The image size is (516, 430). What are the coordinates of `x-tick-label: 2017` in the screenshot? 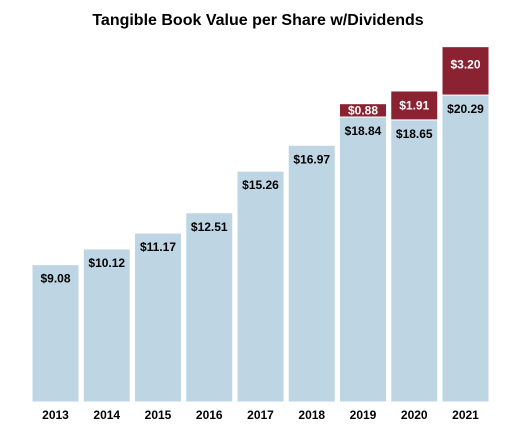 It's located at (260, 415).